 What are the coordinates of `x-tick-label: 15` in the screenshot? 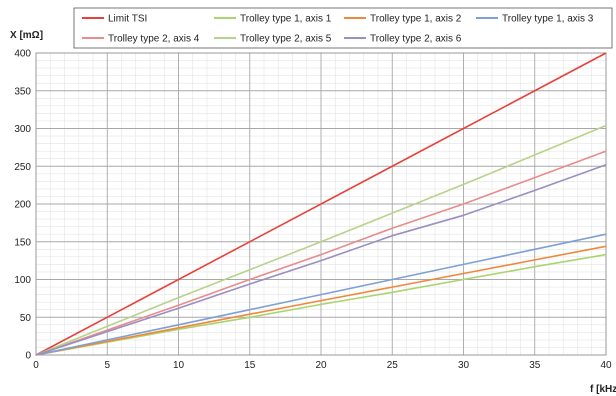 It's located at (250, 365).